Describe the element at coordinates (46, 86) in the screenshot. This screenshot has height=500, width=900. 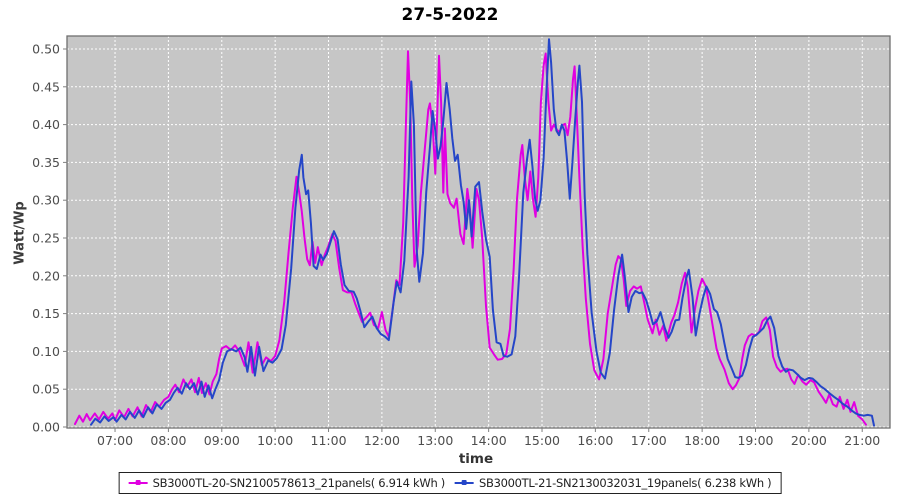
I see `y-tick-label: 0.45` at that location.